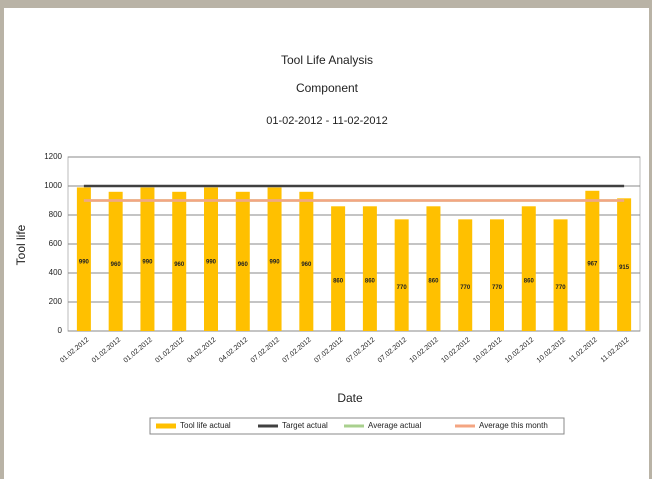 The height and width of the screenshot is (479, 652). I want to click on x-axis-label: Date, so click(350, 398).